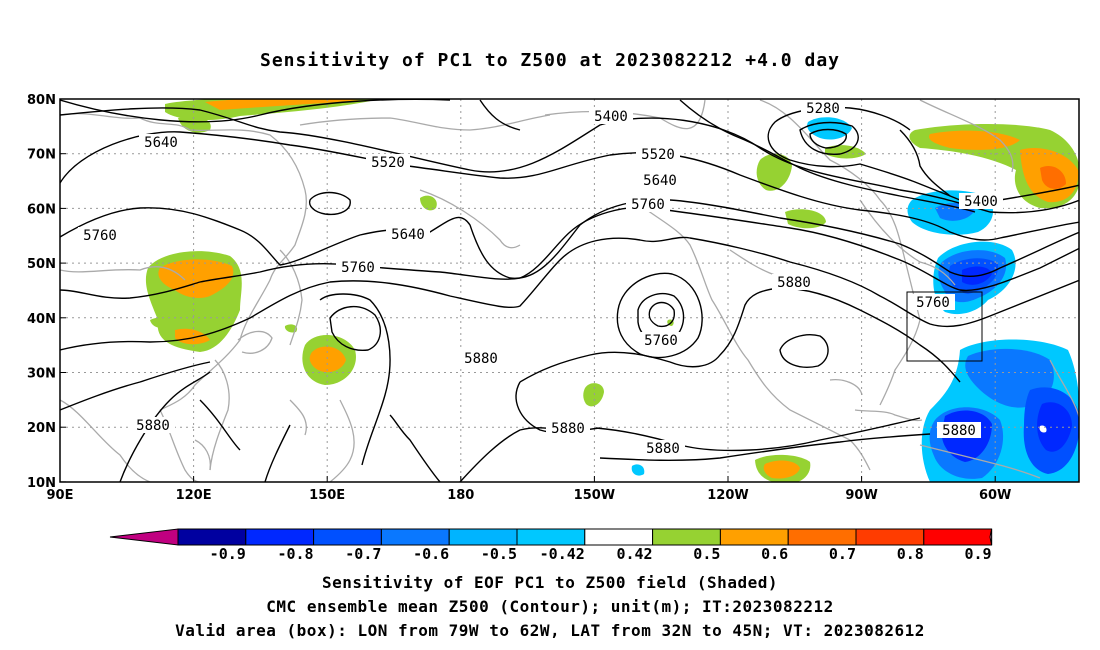 Image resolution: width=1100 pixels, height=650 pixels. I want to click on y-tick-label: 60N, so click(41, 209).